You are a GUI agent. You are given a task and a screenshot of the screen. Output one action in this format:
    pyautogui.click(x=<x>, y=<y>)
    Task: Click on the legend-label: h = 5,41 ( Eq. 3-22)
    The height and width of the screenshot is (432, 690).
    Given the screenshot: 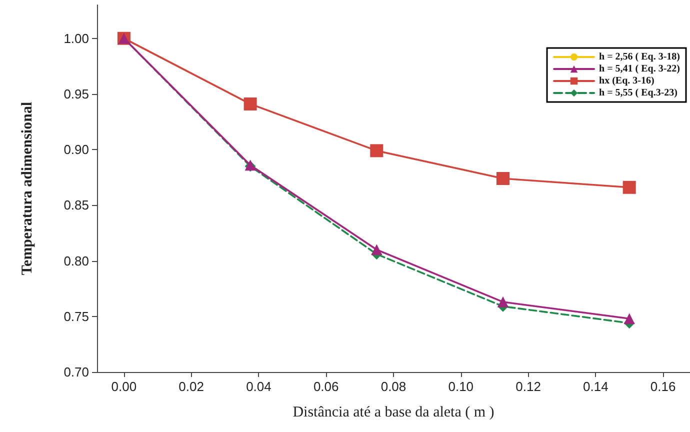 What is the action you would take?
    pyautogui.click(x=639, y=69)
    